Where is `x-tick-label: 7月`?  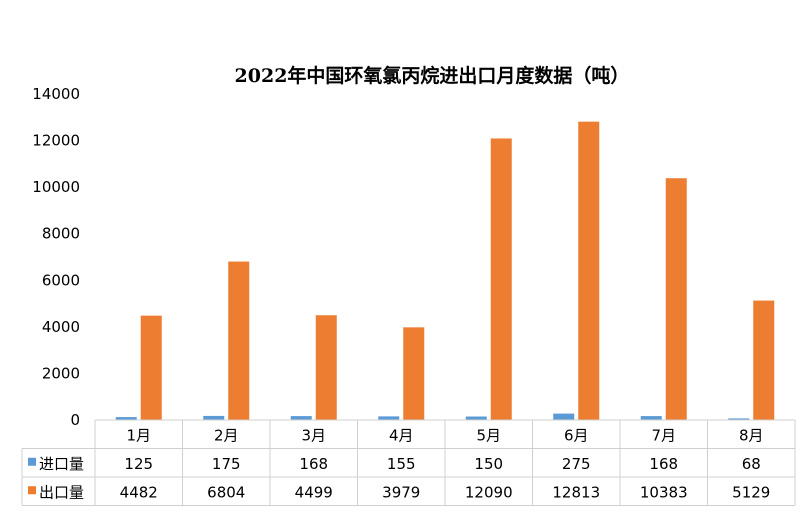 x-tick-label: 7月 is located at coordinates (663, 435).